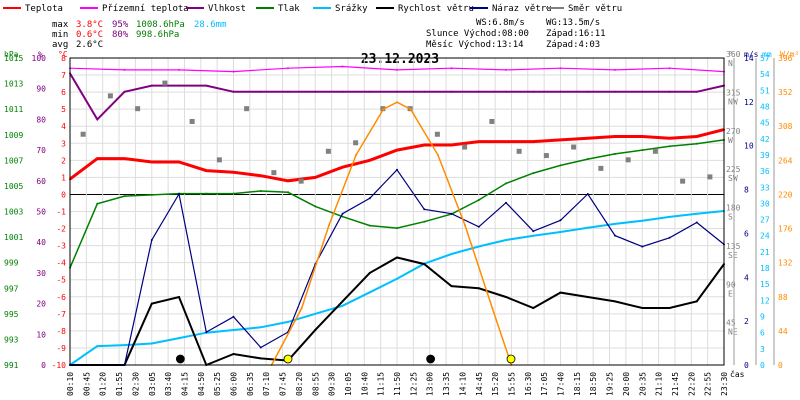 This screenshot has height=400, width=800. I want to click on tick-mm: 42, so click(765, 139).